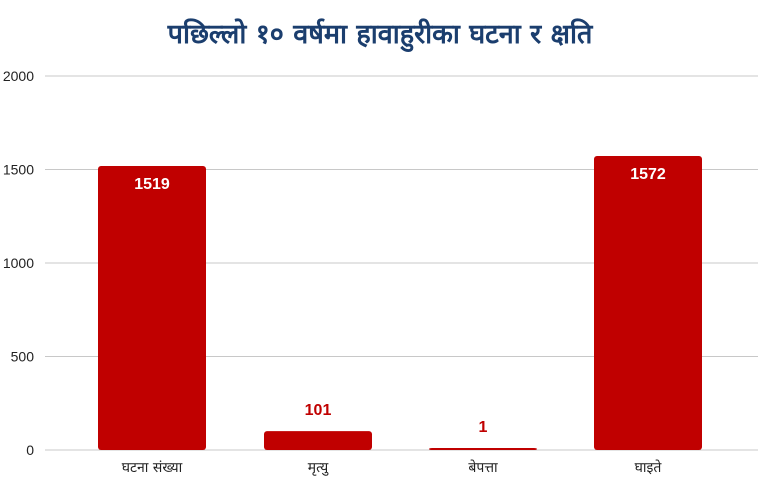 The width and height of the screenshot is (760, 500). What do you see at coordinates (152, 184) in the screenshot?
I see `data-label: 1519` at bounding box center [152, 184].